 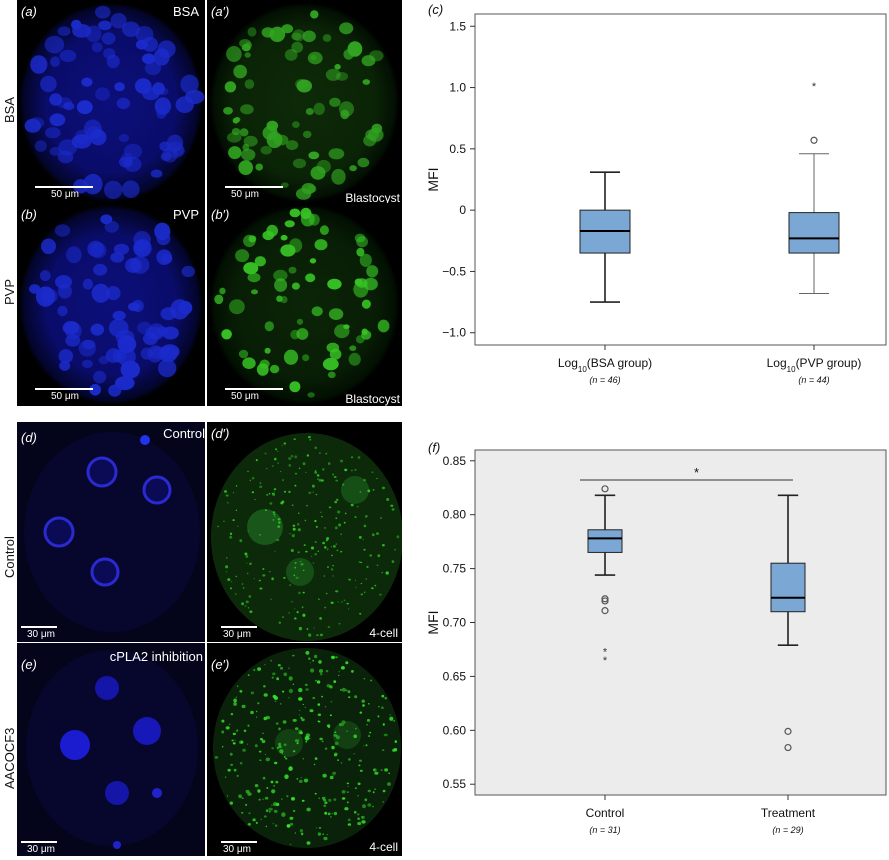 What do you see at coordinates (434, 447) in the screenshot?
I see `panel-f-label: (f)` at bounding box center [434, 447].